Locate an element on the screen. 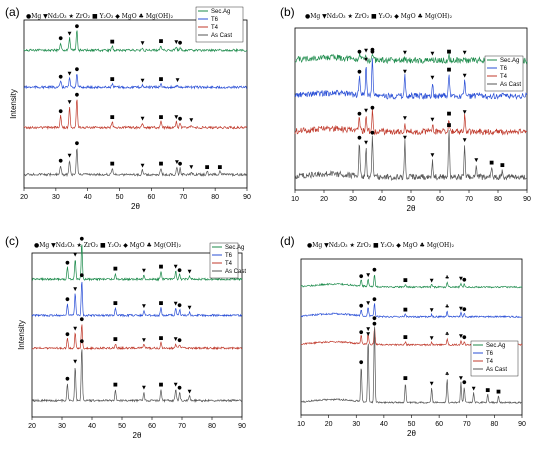 The width and height of the screenshot is (550, 459). plot-frame is located at coordinates (137, 335).